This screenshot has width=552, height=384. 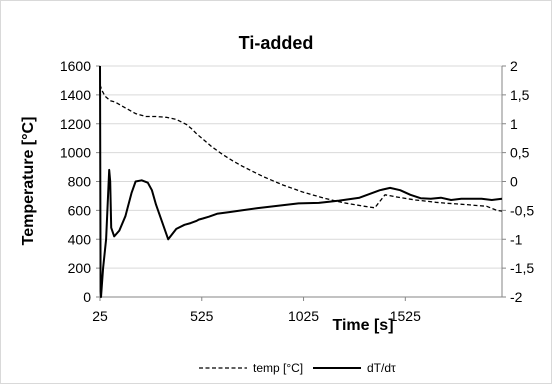 What do you see at coordinates (276, 43) in the screenshot?
I see `chart-title: Ti-added` at bounding box center [276, 43].